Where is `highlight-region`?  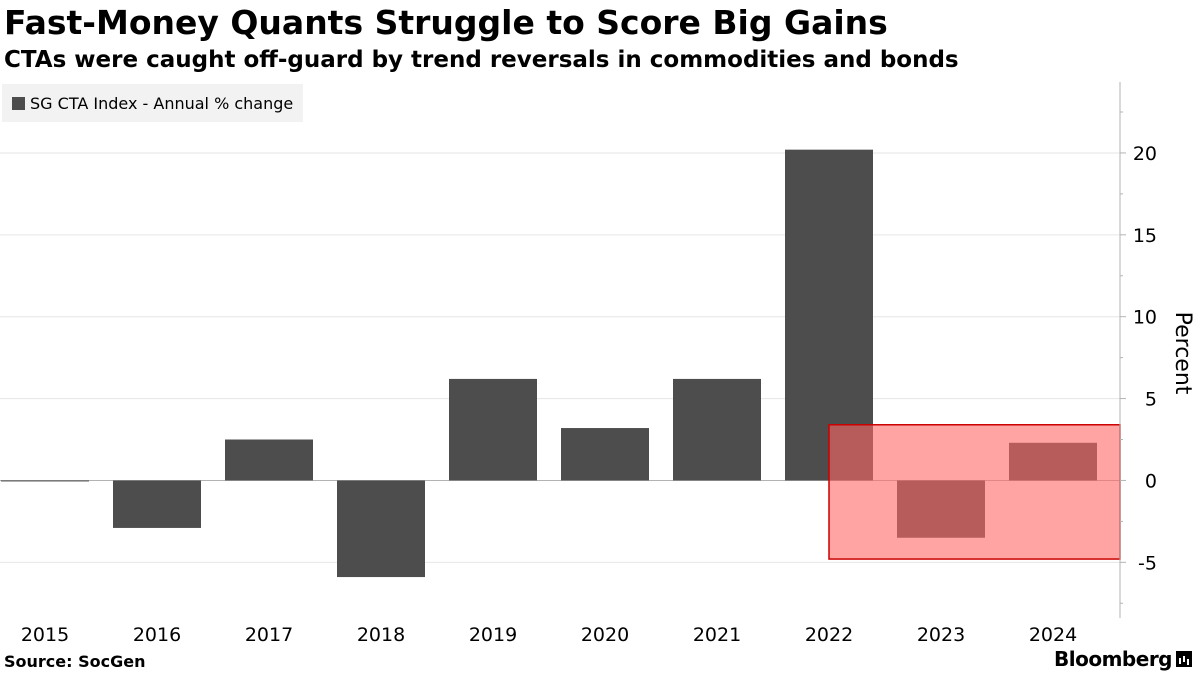 highlight-region is located at coordinates (974, 492).